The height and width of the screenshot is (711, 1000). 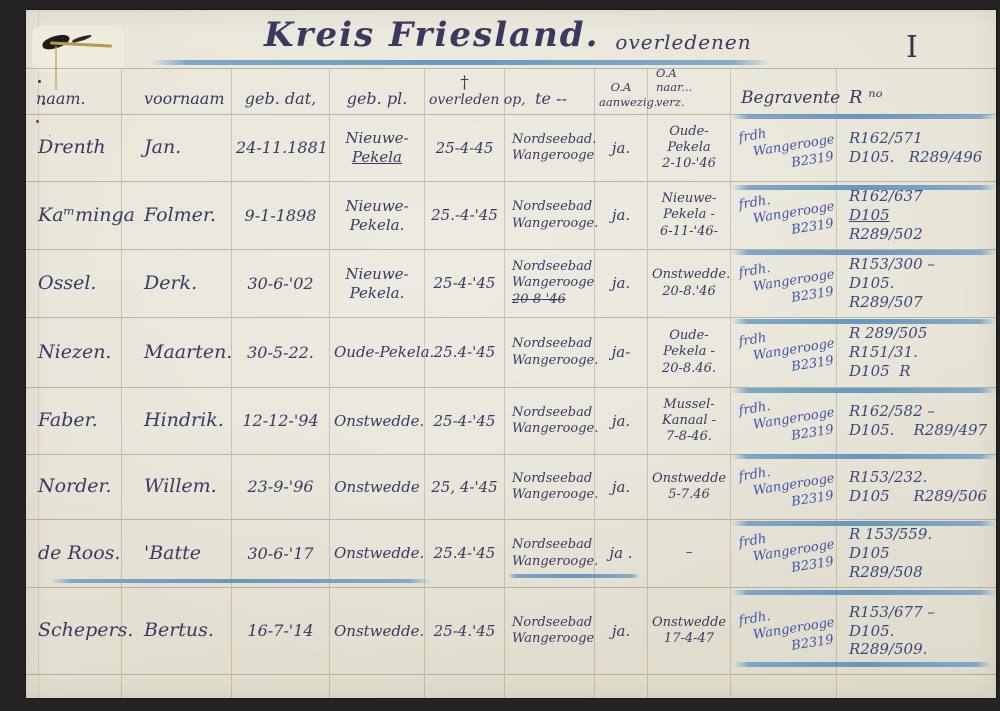 What do you see at coordinates (79, 631) in the screenshot?
I see `cell-naam: Schepers.` at bounding box center [79, 631].